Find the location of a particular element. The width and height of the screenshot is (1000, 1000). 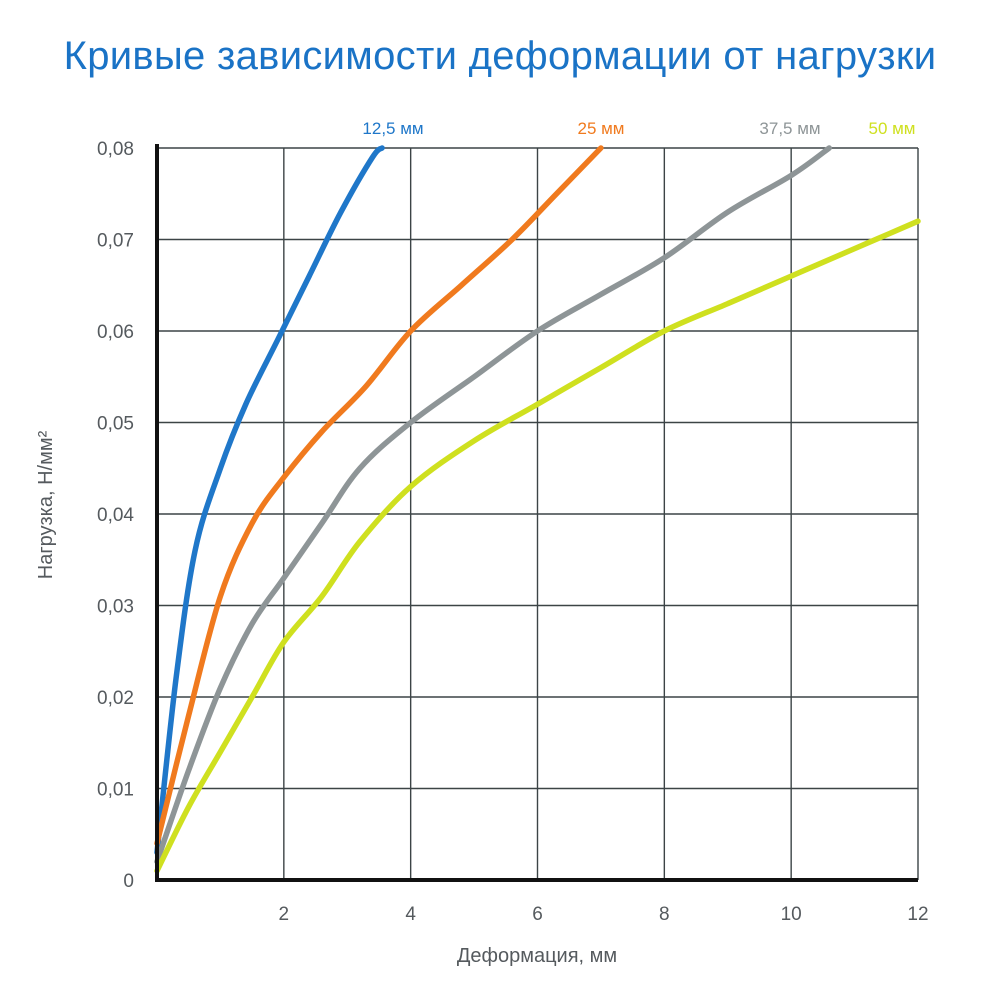

legend-label-0: 12,5 мм is located at coordinates (392, 128).